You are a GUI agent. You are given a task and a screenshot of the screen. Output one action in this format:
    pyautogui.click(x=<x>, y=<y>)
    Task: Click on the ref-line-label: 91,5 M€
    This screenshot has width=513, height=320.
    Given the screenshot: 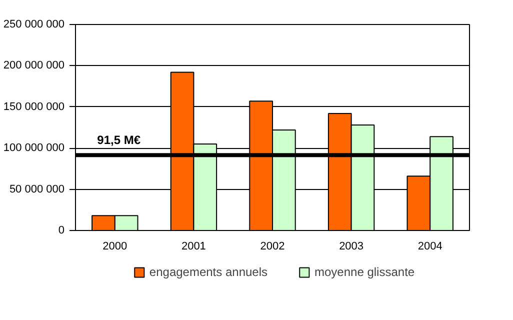 What is the action you would take?
    pyautogui.click(x=119, y=140)
    